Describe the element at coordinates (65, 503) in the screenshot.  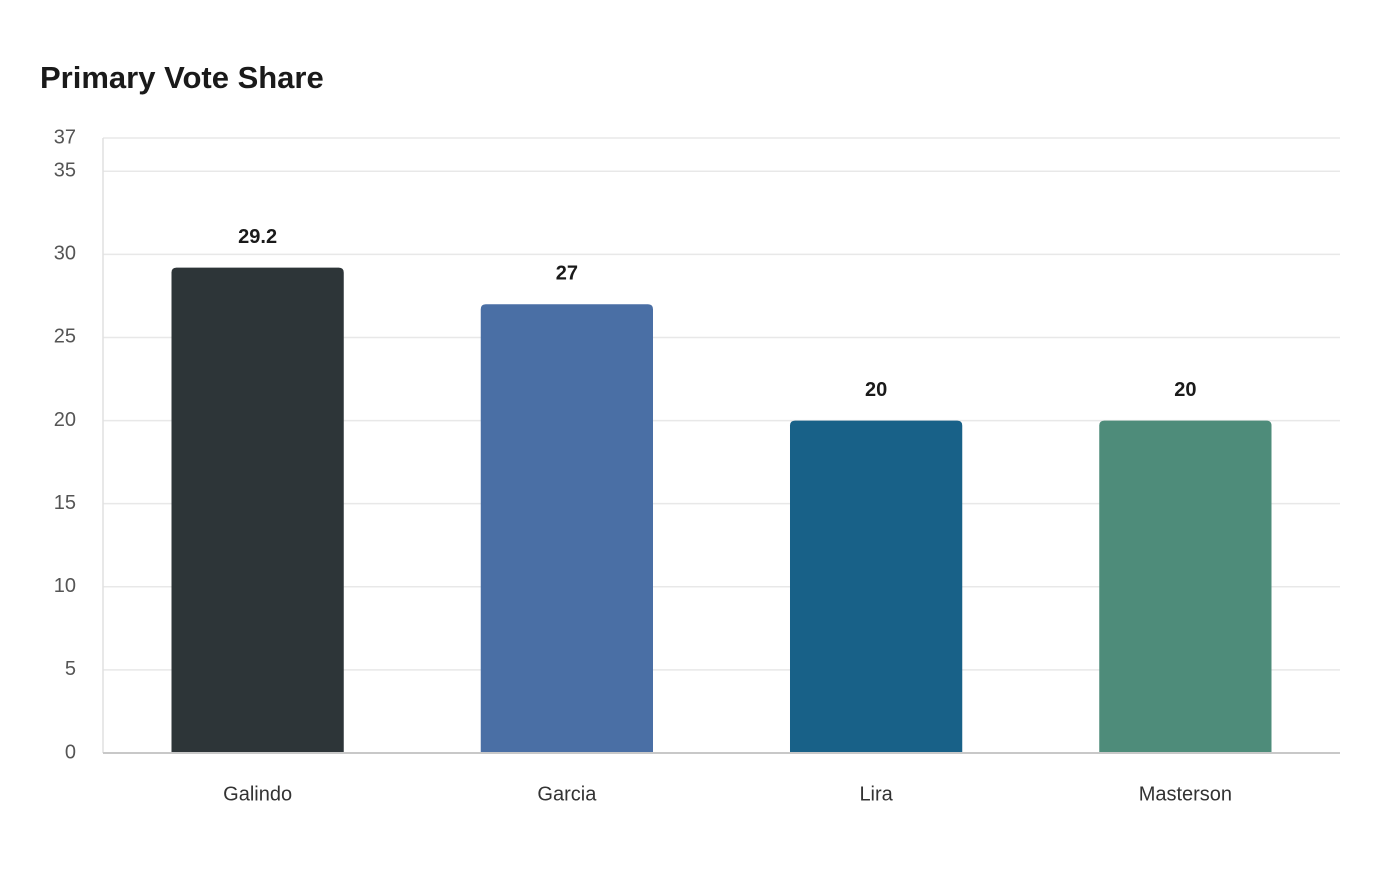
I see `y-tick-label: 15` at that location.